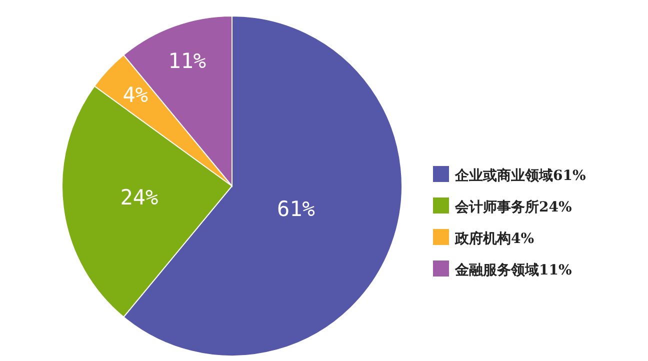 The width and height of the screenshot is (648, 361). What do you see at coordinates (187, 61) in the screenshot?
I see `data-label: 11%` at bounding box center [187, 61].